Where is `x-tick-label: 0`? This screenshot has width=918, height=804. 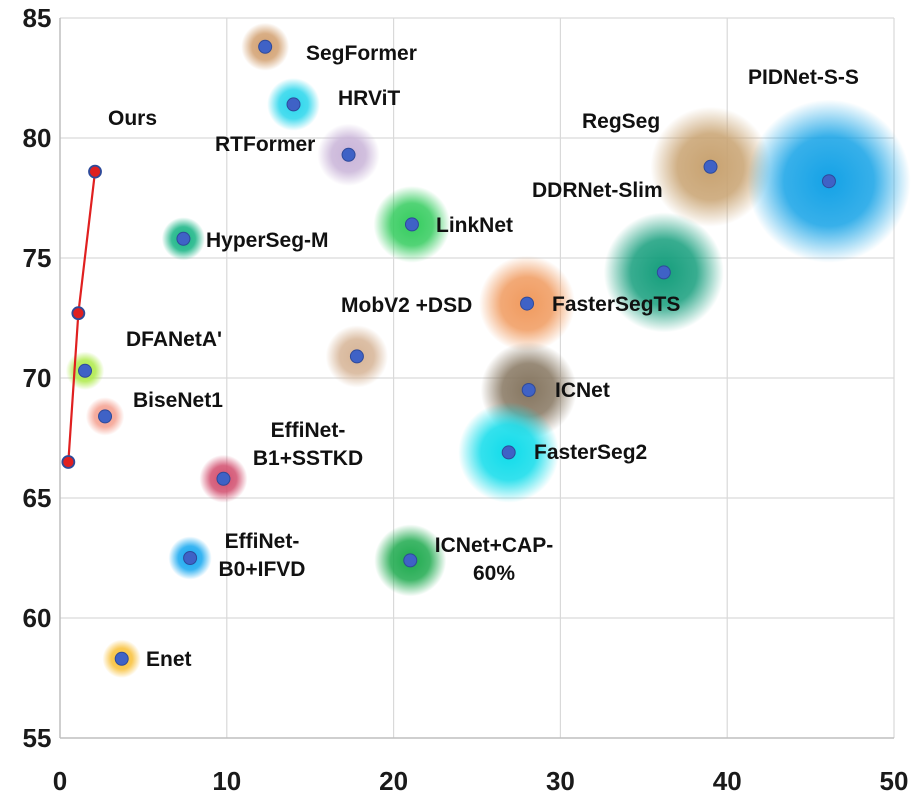
x-tick-label: 0 is located at coordinates (60, 781).